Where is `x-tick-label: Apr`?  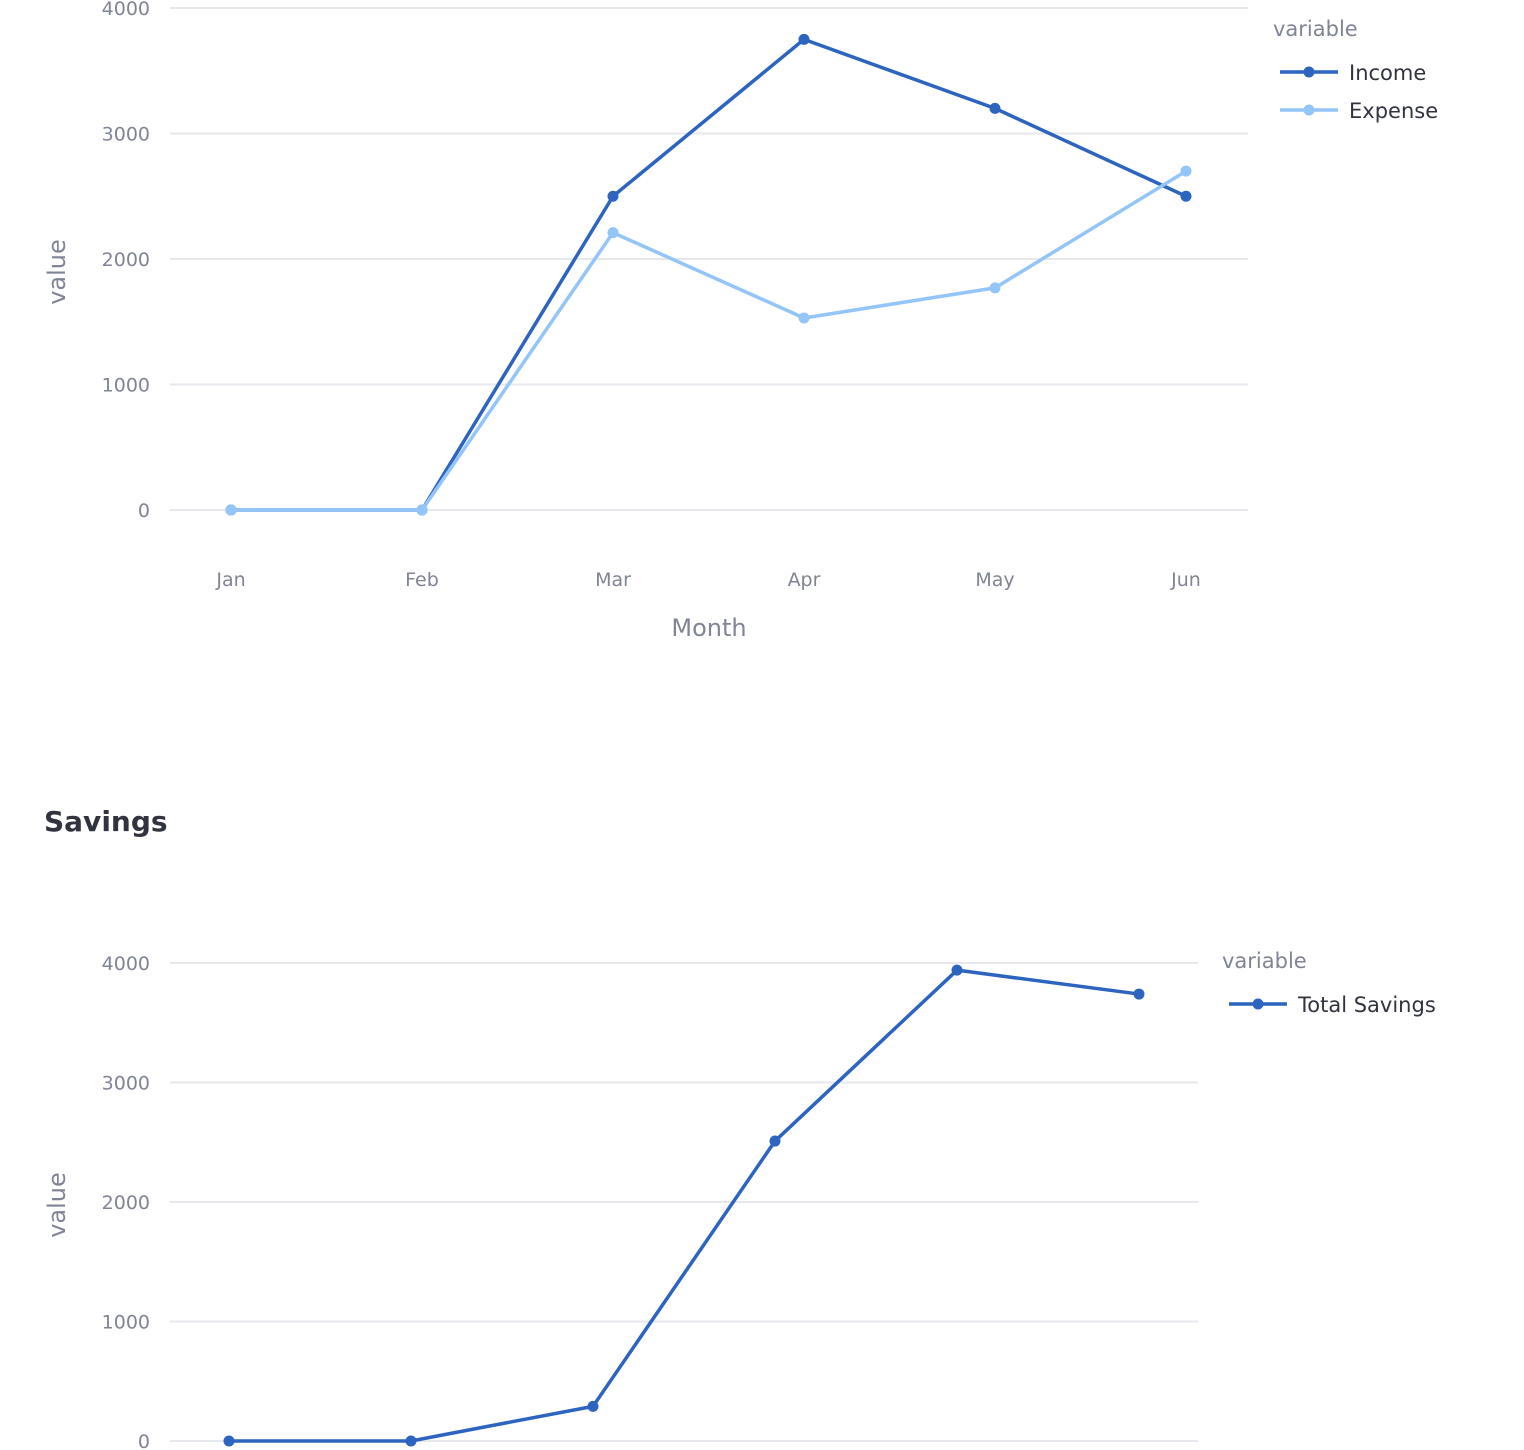
x-tick-label: Apr is located at coordinates (804, 580).